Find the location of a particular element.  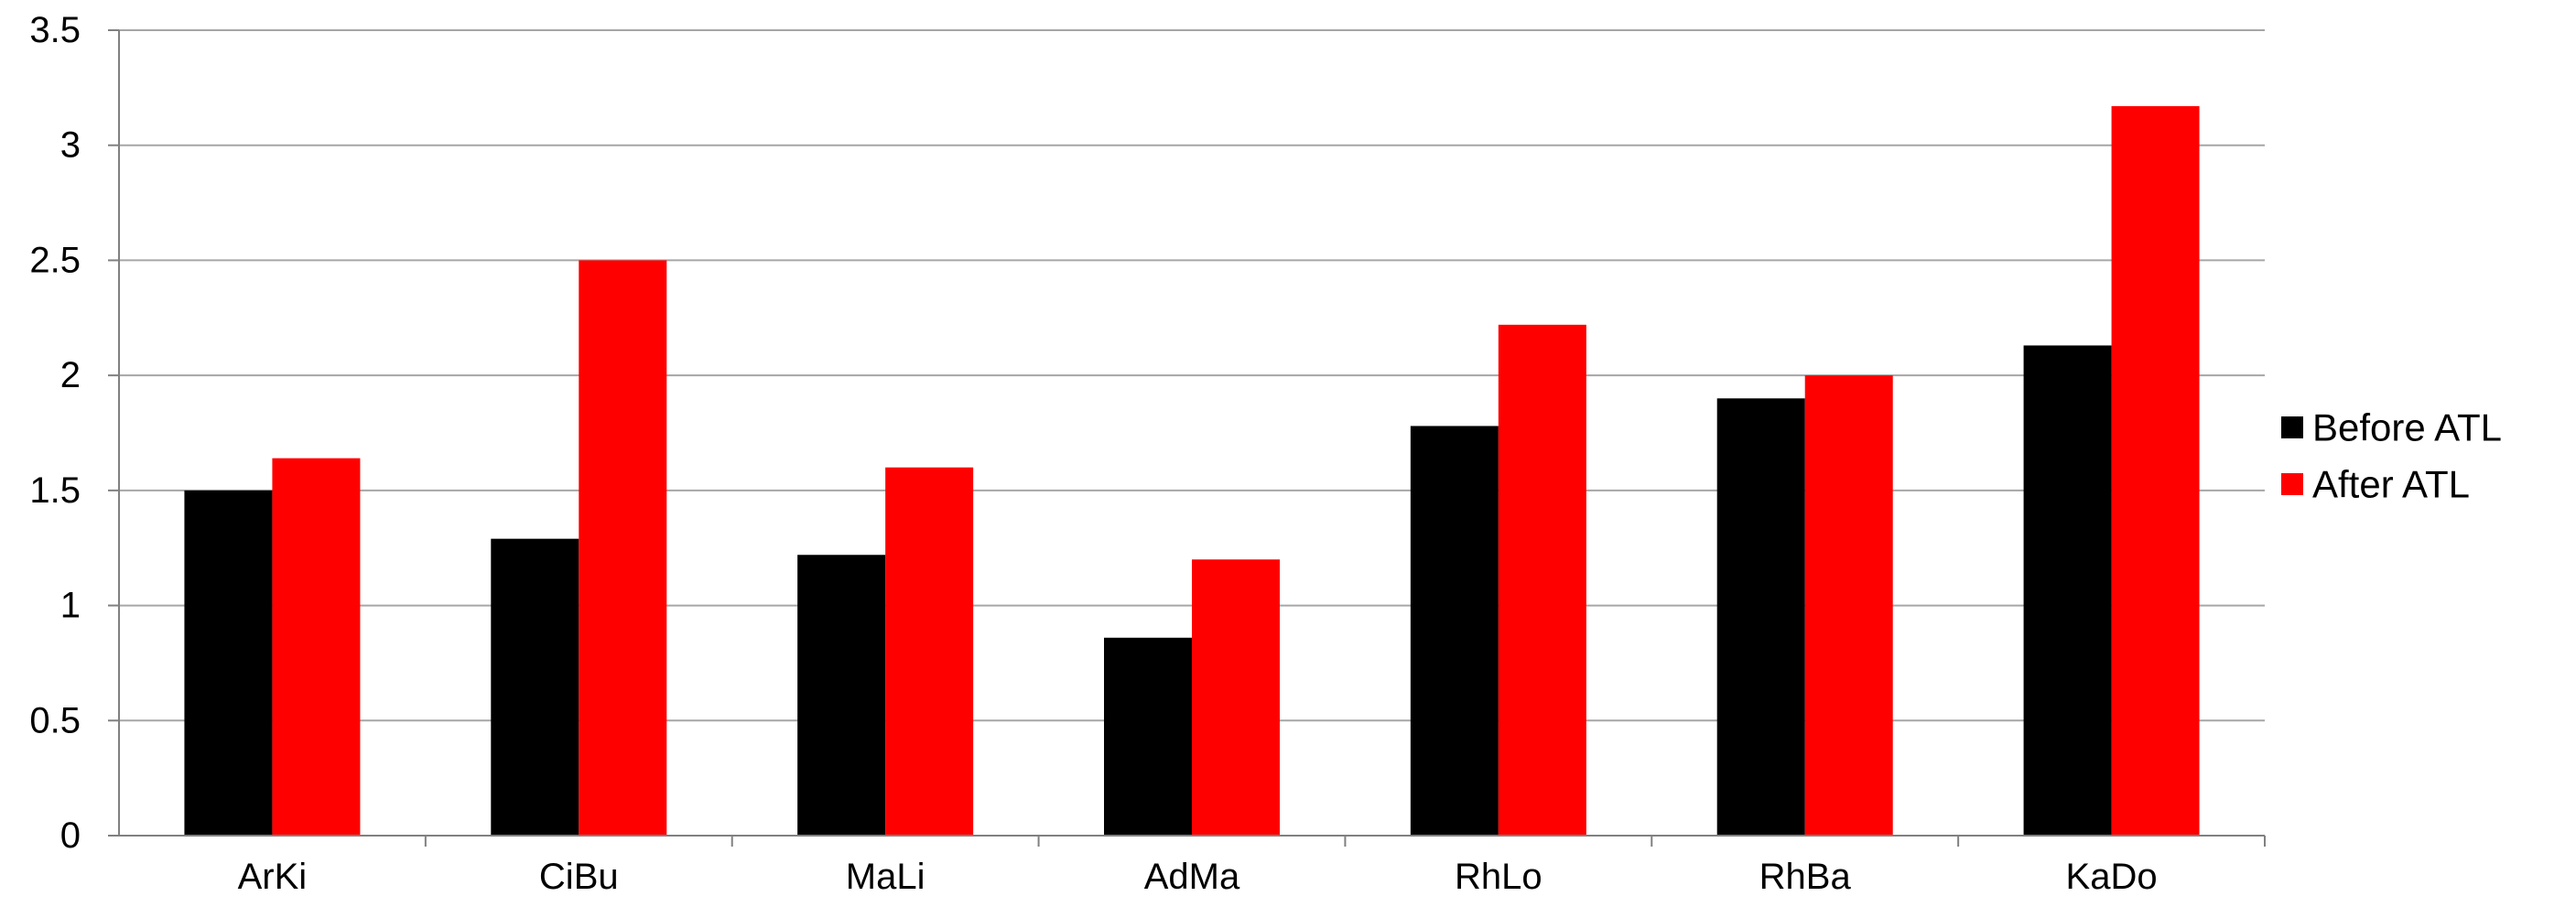

x-tick-labels: ArKi CiBu MaLi AdMa RhLo RhBa KaDo is located at coordinates (1198, 877).